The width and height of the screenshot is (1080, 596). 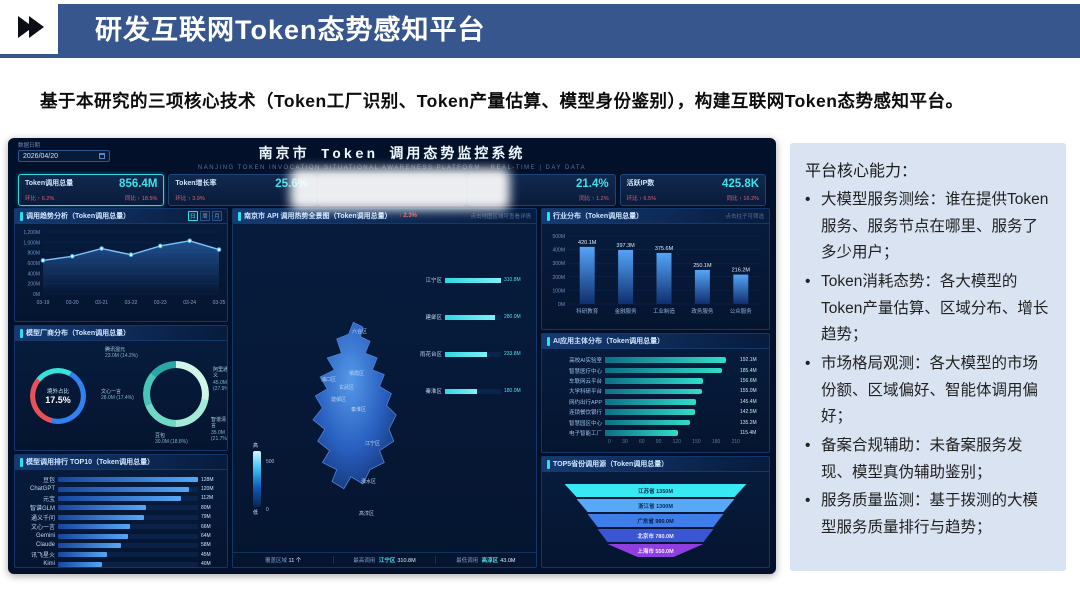 What do you see at coordinates (45, 545) in the screenshot?
I see `top10-model-name: Claude` at bounding box center [45, 545].